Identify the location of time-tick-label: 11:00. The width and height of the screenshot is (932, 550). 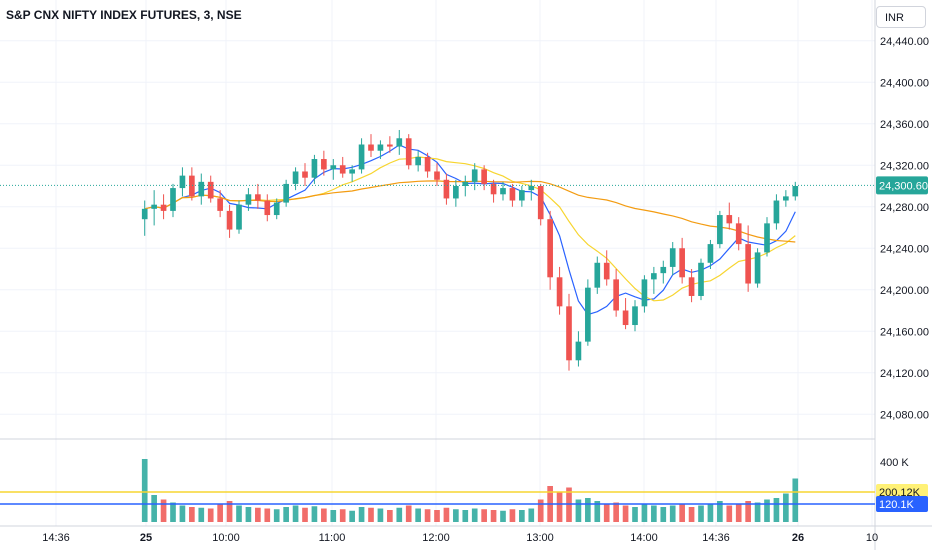
(332, 538).